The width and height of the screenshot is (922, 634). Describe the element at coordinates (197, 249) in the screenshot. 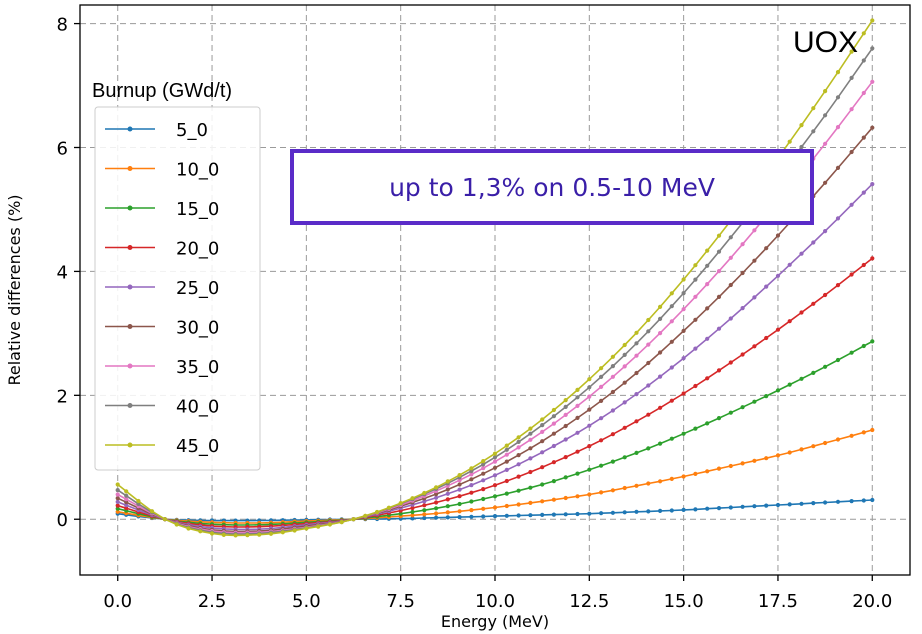

I see `legend-label: 20_0` at that location.